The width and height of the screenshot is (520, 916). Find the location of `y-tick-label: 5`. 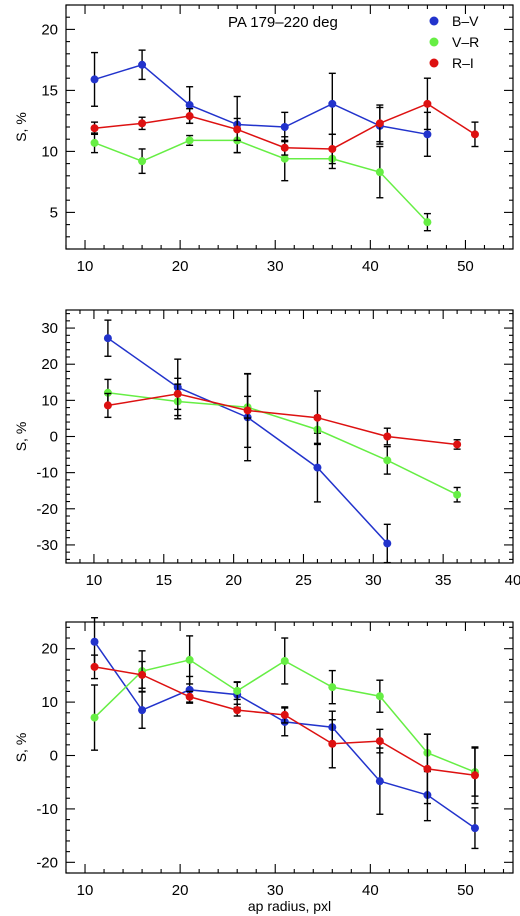

y-tick-label: 5 is located at coordinates (54, 212).